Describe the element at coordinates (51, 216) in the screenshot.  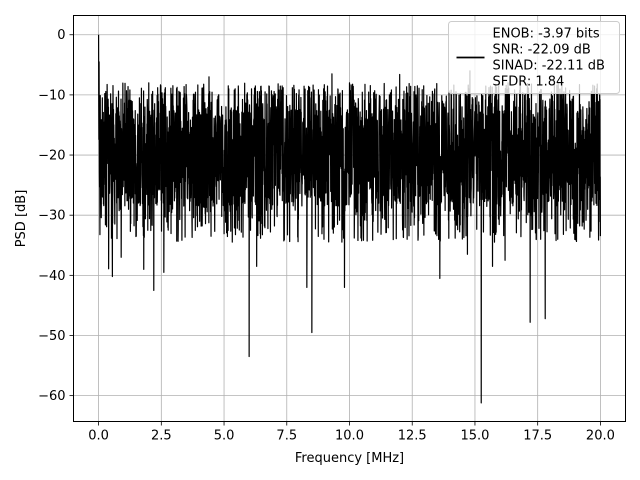
I see `y-tick-label: −30` at that location.